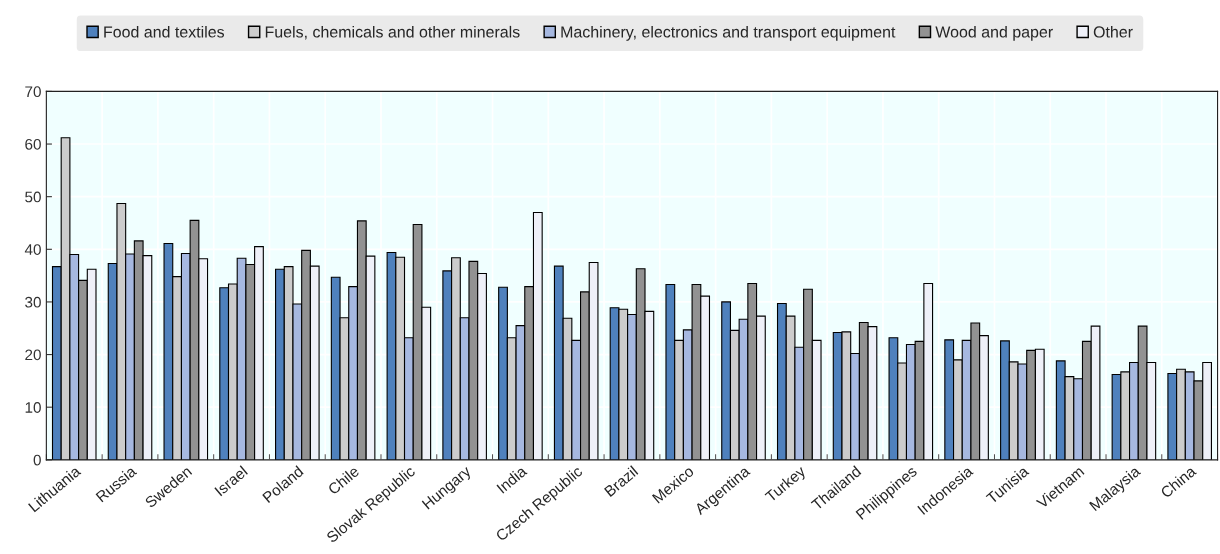 Image resolution: width=1220 pixels, height=554 pixels. Describe the element at coordinates (33, 92) in the screenshot. I see `y-tick-label: 70` at that location.